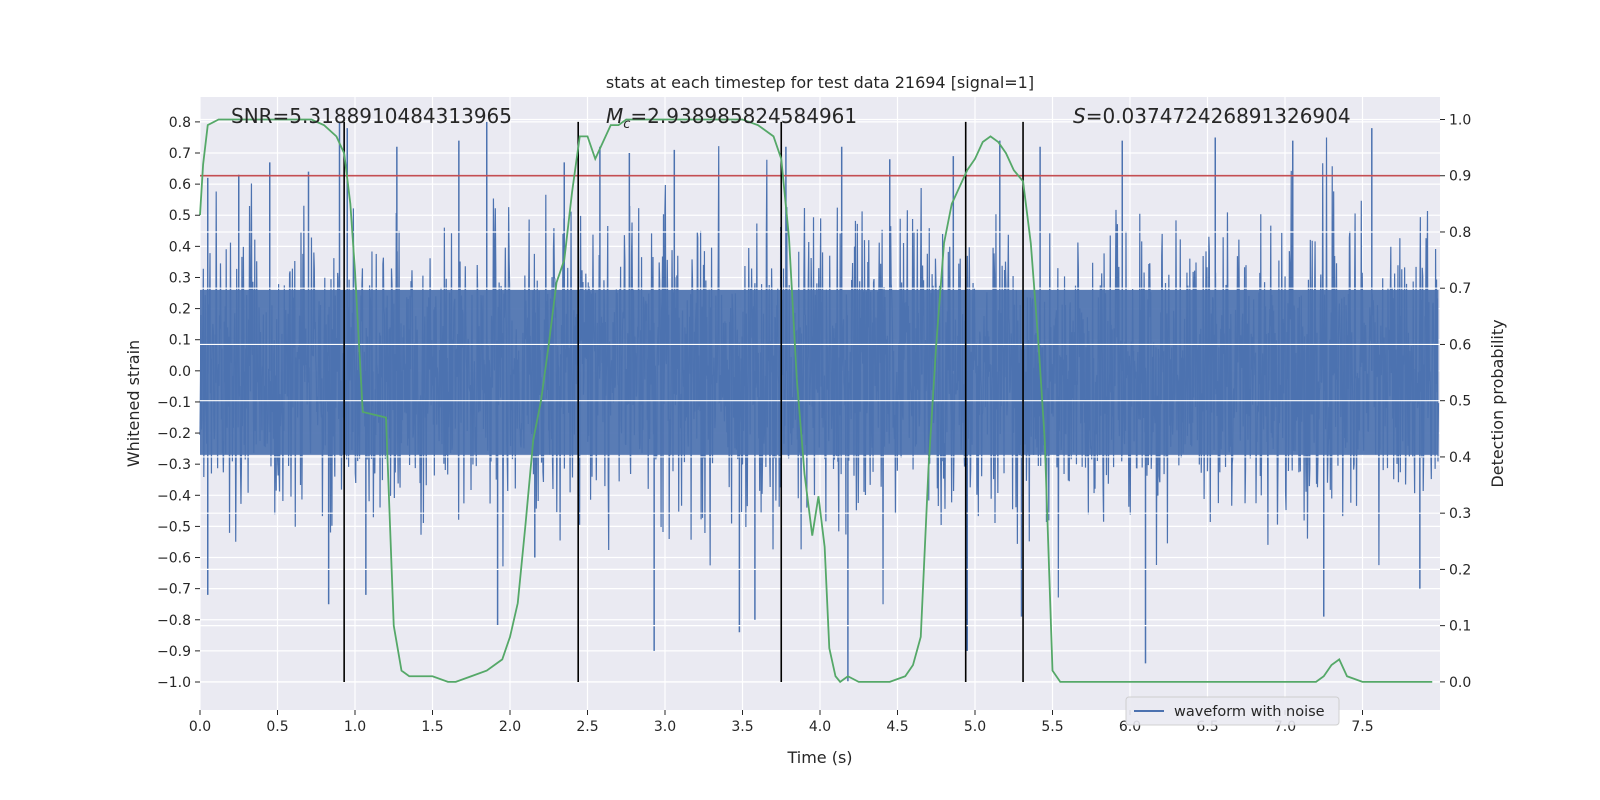 This screenshot has height=800, width=1600. What do you see at coordinates (1362, 727) in the screenshot?
I see `x-tick-label: 7.5` at bounding box center [1362, 727].